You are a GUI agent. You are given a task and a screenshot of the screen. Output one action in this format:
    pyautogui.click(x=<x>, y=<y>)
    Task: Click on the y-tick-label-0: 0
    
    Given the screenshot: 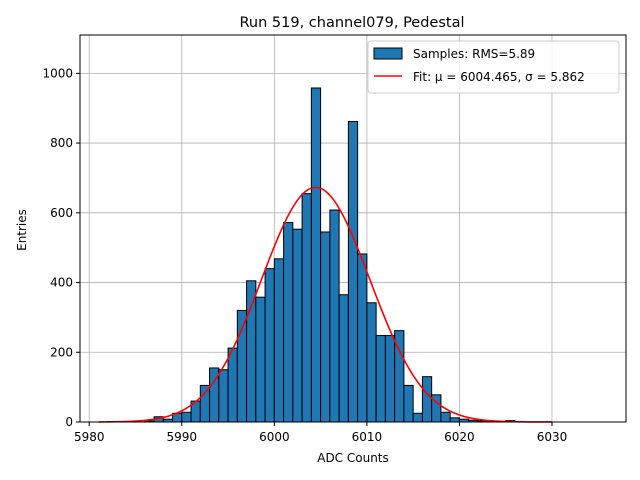 What is the action you would take?
    pyautogui.click(x=69, y=422)
    